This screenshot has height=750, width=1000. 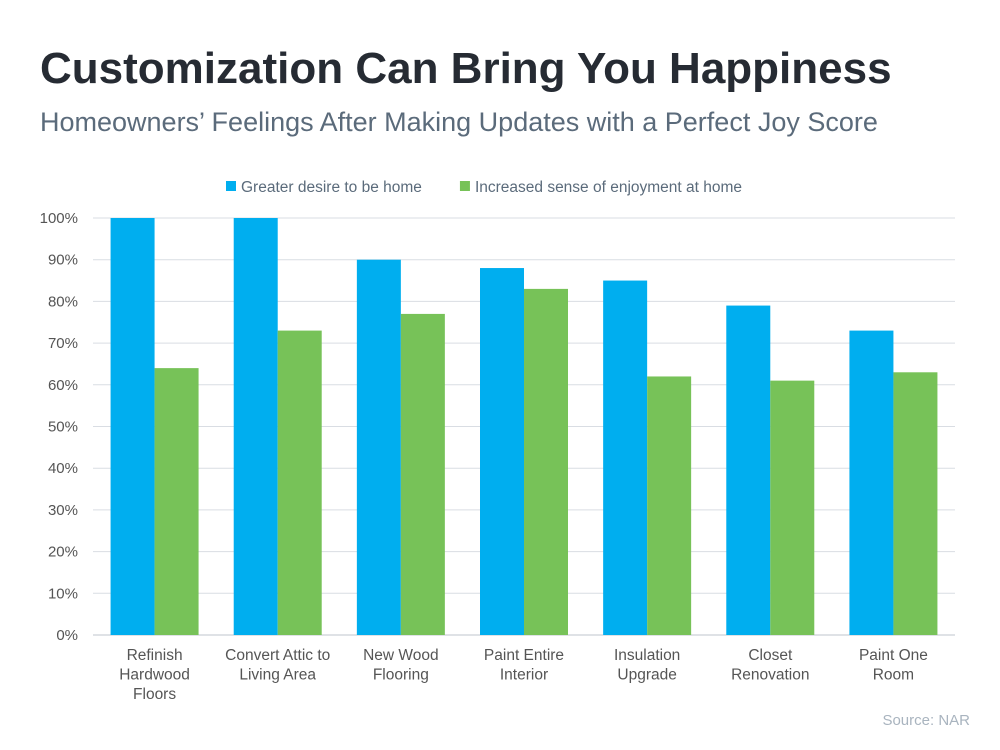 What do you see at coordinates (524, 655) in the screenshot?
I see `x-tick-label: Paint Entire` at bounding box center [524, 655].